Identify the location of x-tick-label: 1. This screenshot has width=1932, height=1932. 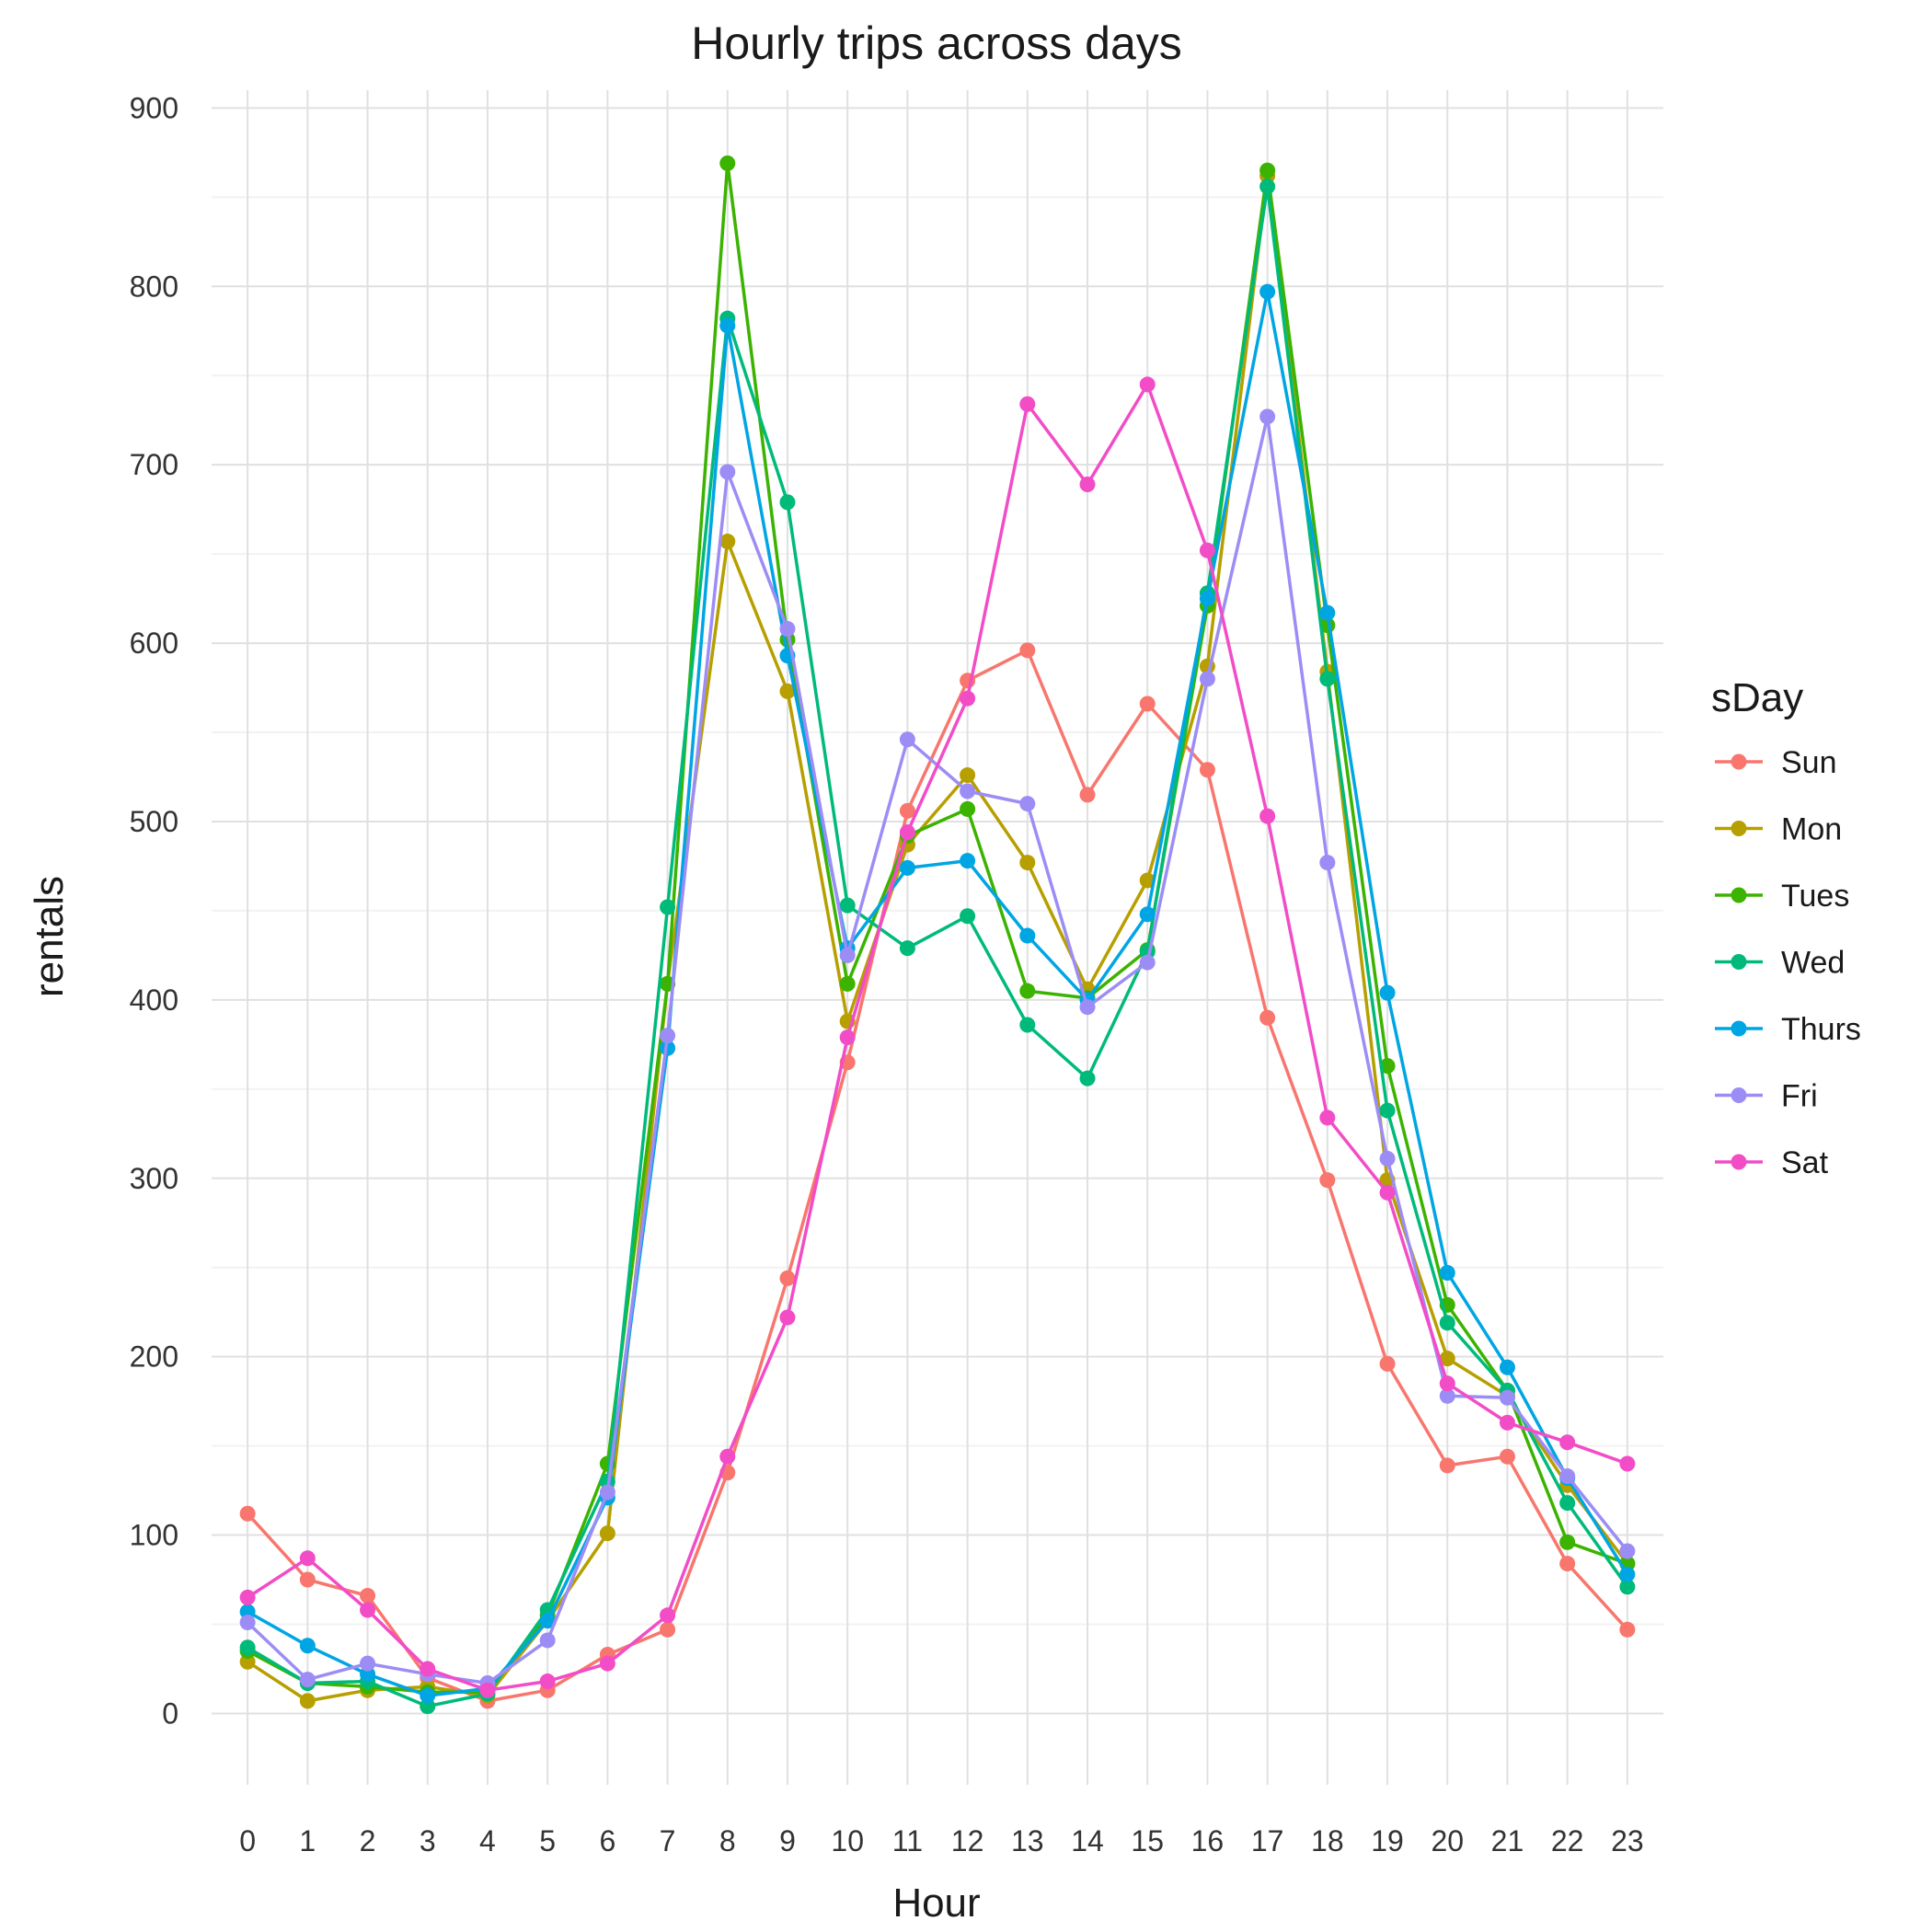
(307, 1840).